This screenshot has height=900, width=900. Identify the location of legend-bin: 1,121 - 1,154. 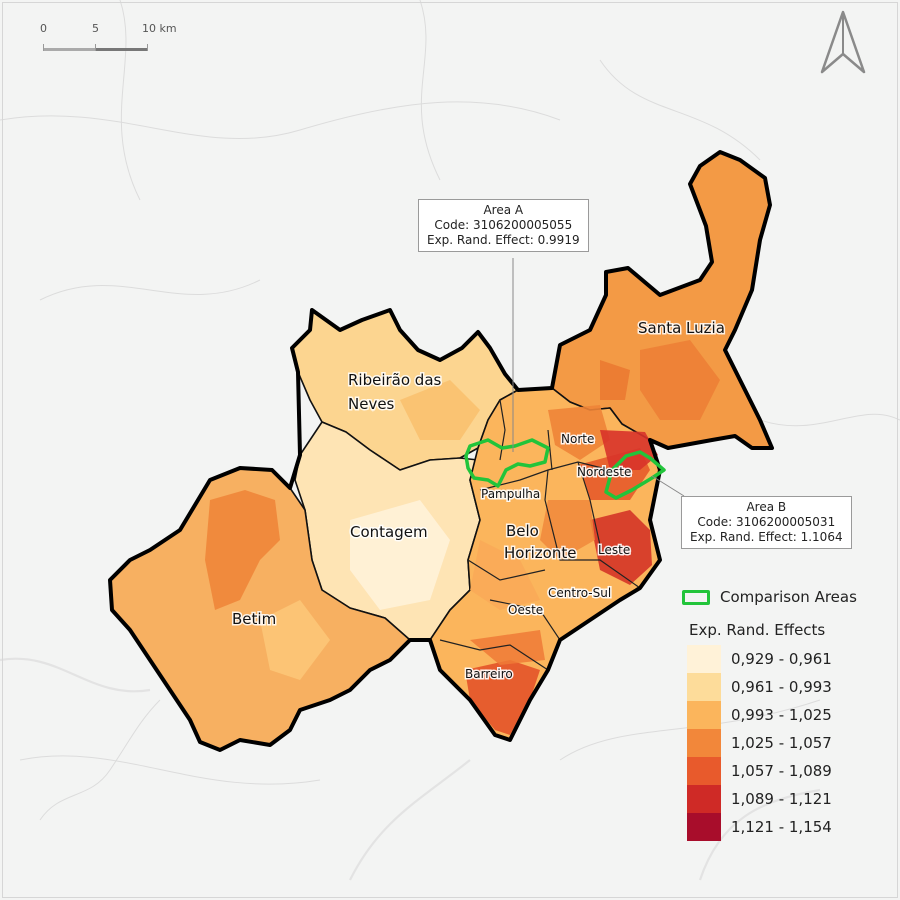
(784, 827).